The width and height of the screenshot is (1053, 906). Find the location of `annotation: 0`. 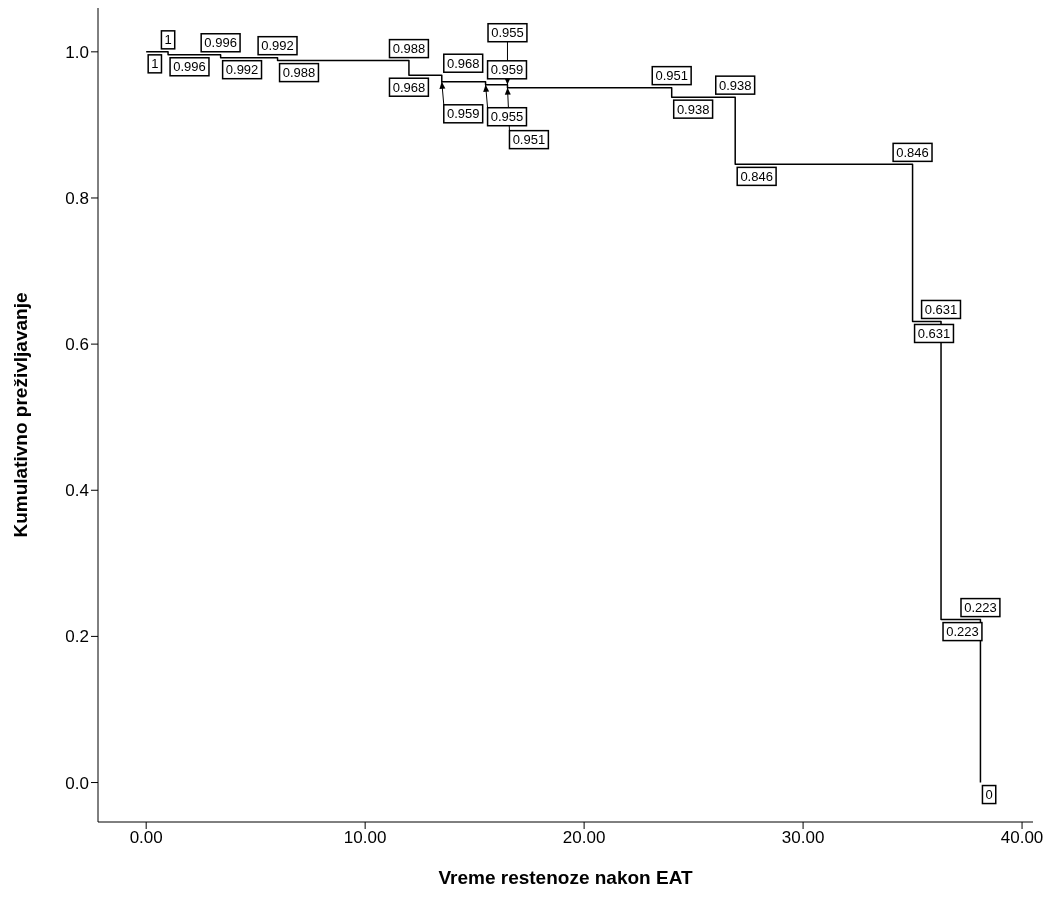

annotation: 0 is located at coordinates (989, 795).